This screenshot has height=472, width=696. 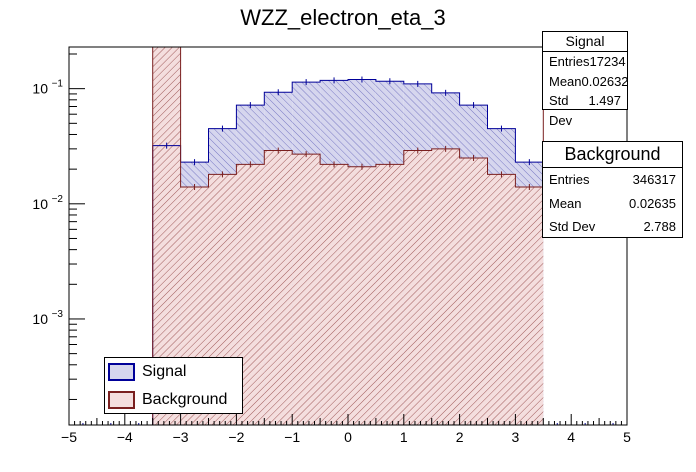 I want to click on legend-swatch-background, so click(x=121, y=400).